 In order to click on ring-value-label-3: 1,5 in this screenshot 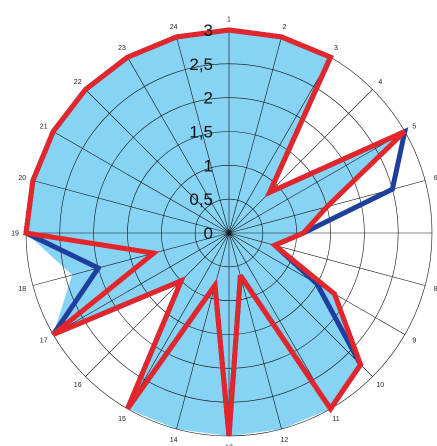, I will do `click(201, 132)`.